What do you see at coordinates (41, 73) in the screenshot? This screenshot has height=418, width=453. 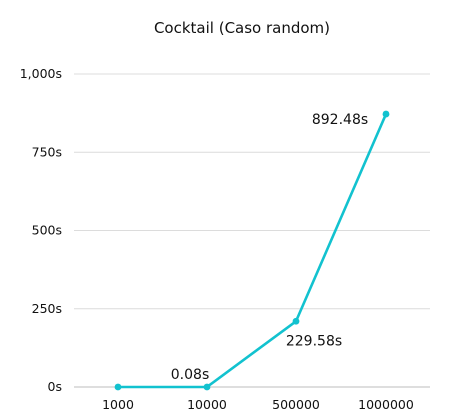 I see `y-tick-label: 1,000s` at bounding box center [41, 73].